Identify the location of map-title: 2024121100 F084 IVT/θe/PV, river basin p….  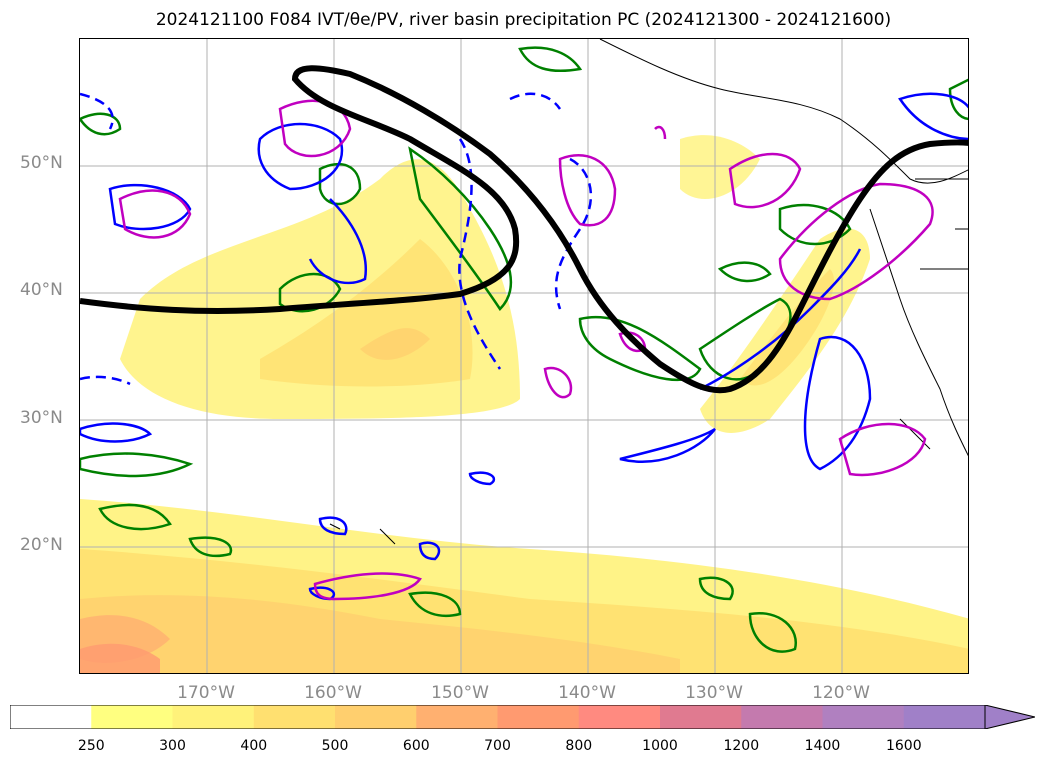
(523, 20).